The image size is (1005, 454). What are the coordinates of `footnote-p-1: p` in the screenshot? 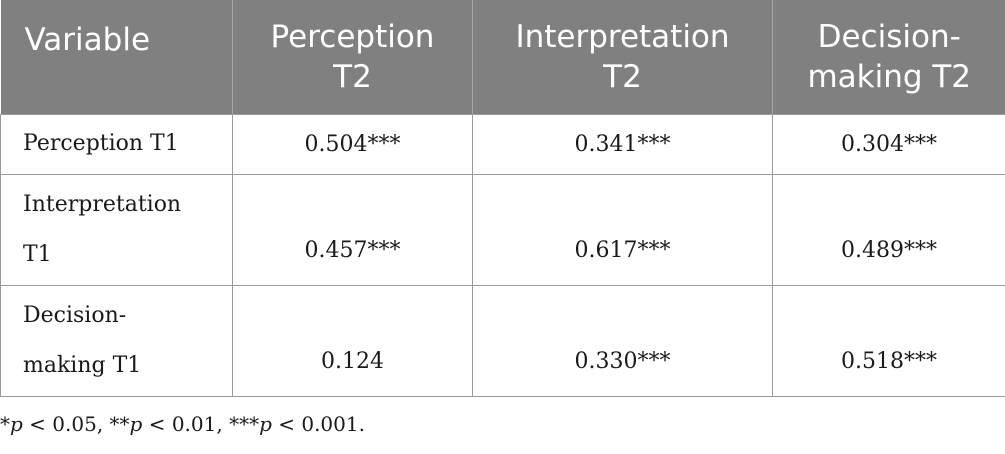 It's located at (16, 424).